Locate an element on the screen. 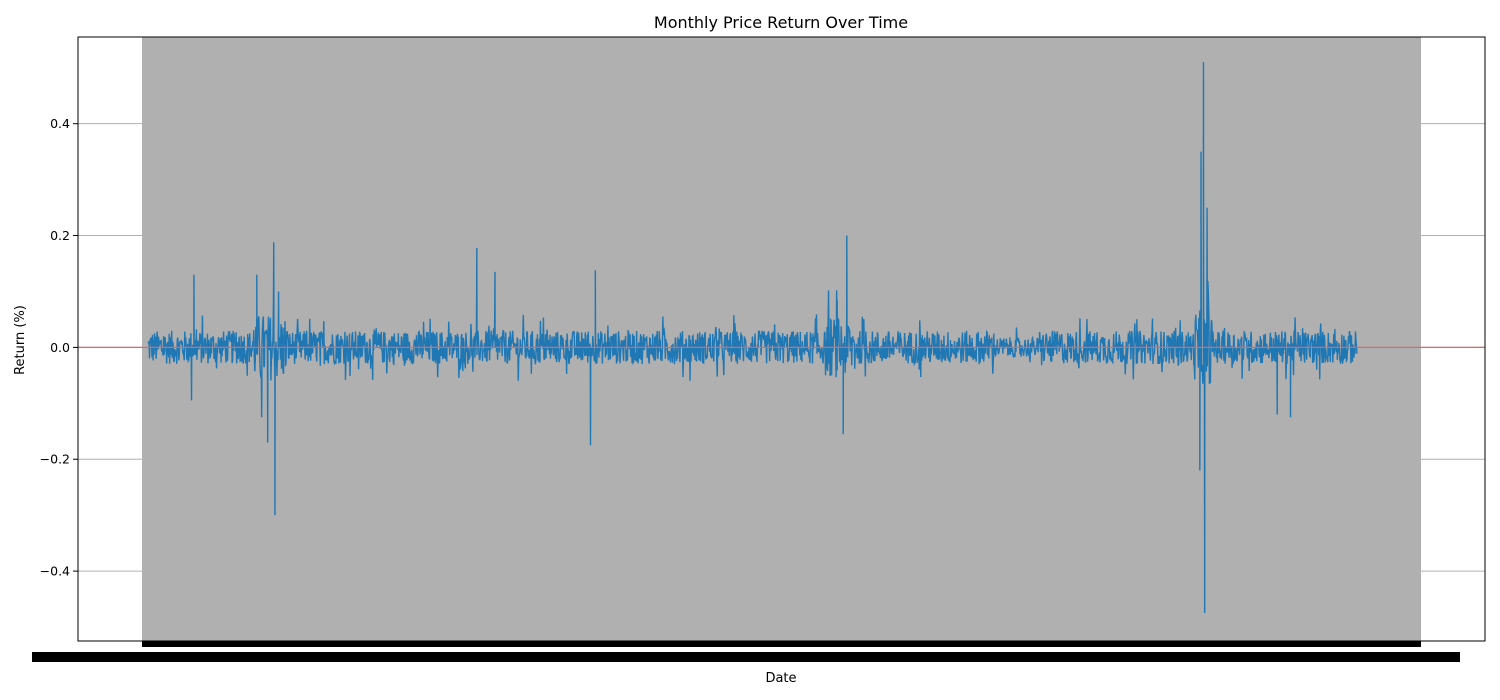 This screenshot has width=1500, height=700. chart-title: Monthly Price Return Over Time is located at coordinates (781, 22).